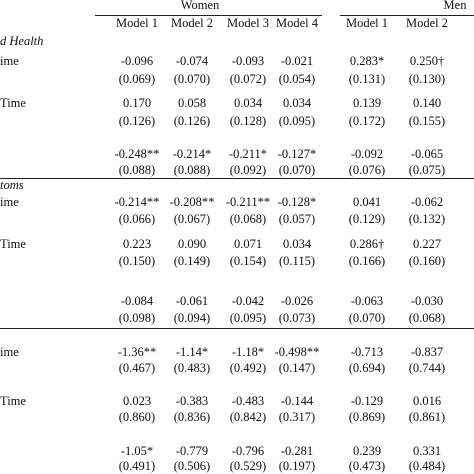 The width and height of the screenshot is (474, 474). What do you see at coordinates (192, 417) in the screenshot?
I see `standard-error: (0.836)` at bounding box center [192, 417].